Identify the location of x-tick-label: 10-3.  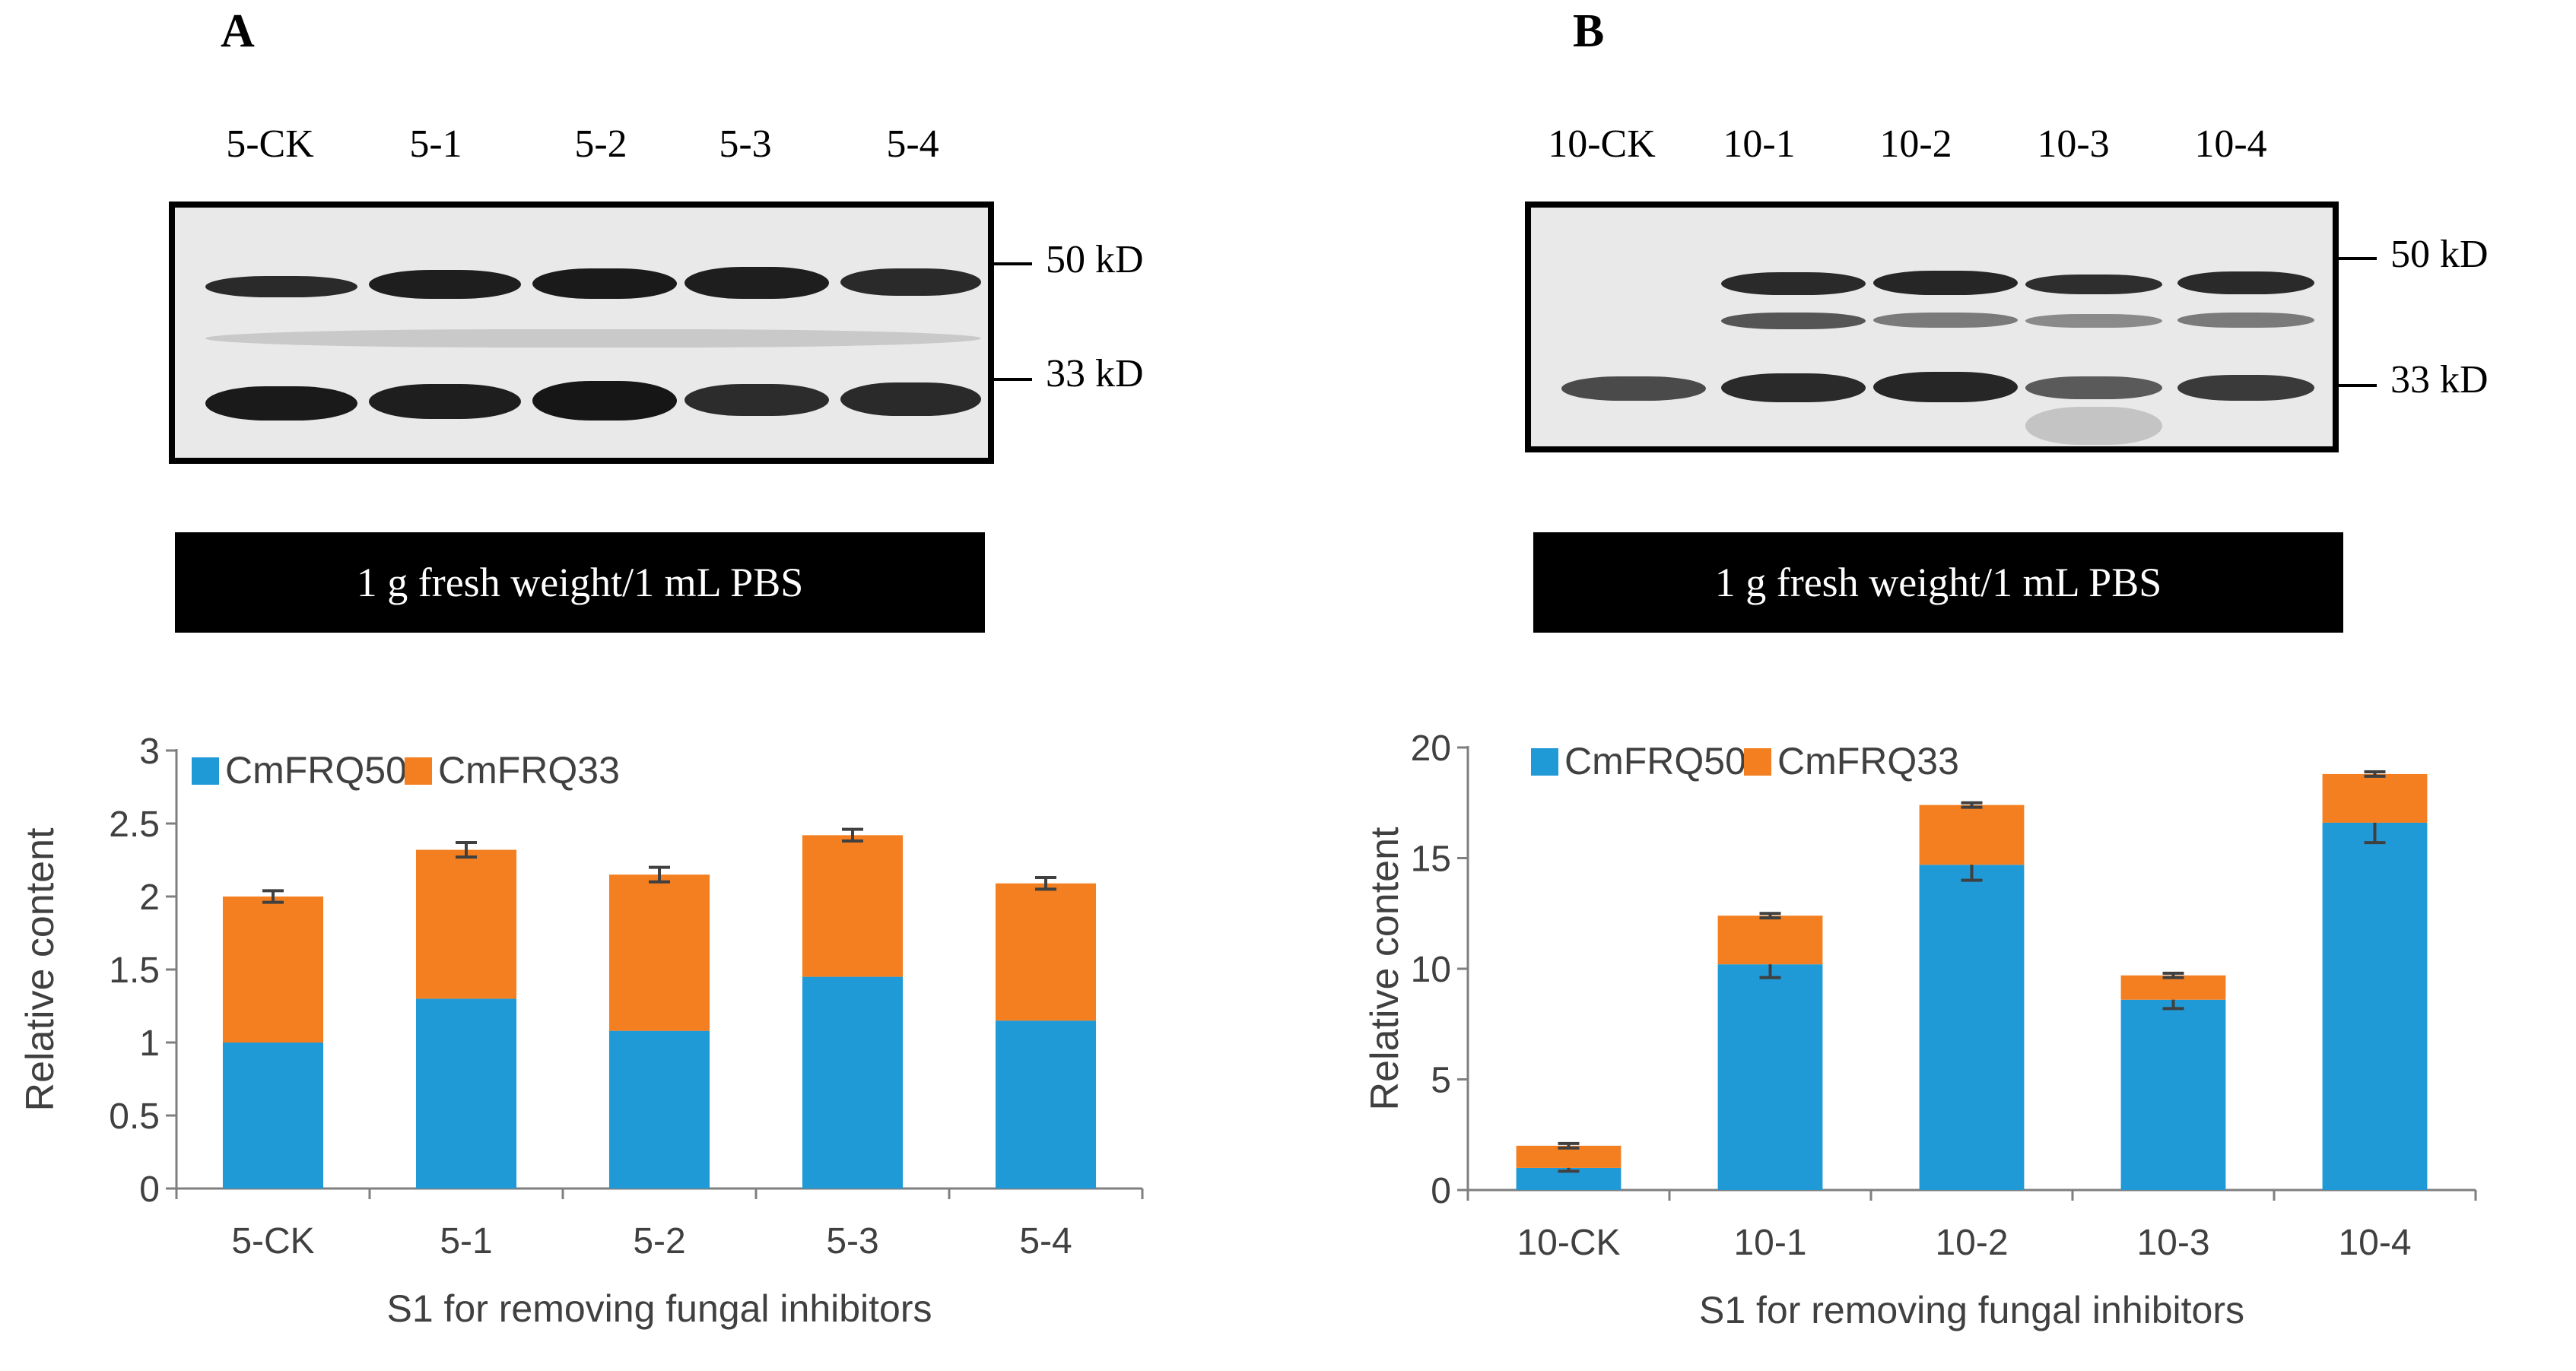
(2172, 1243).